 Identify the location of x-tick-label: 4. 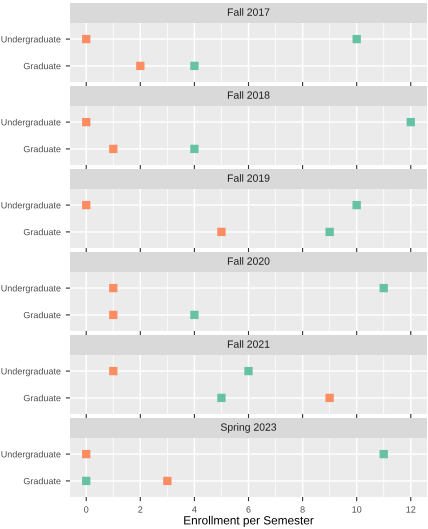
(194, 509).